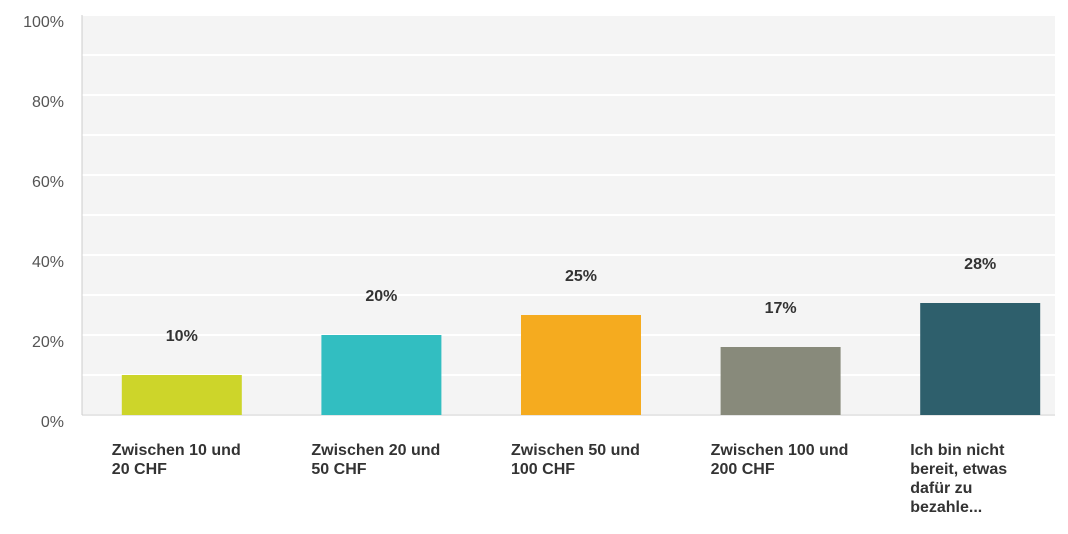  I want to click on y-tick-label: 100%, so click(43, 22).